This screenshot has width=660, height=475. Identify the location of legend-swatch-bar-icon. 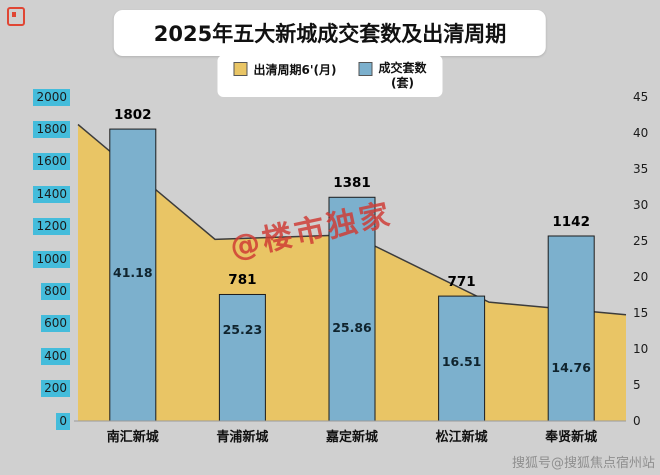
(365, 69).